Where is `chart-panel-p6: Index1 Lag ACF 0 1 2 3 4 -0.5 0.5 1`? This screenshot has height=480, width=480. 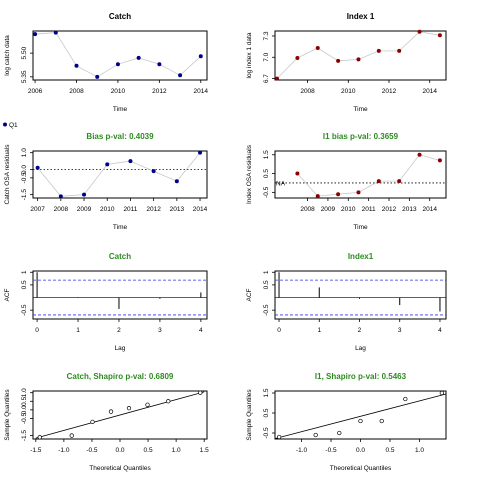
chart-panel-p6: Index1 Lag ACF 0 1 2 3 4 -0.5 0.5 1 is located at coordinates (346, 302).